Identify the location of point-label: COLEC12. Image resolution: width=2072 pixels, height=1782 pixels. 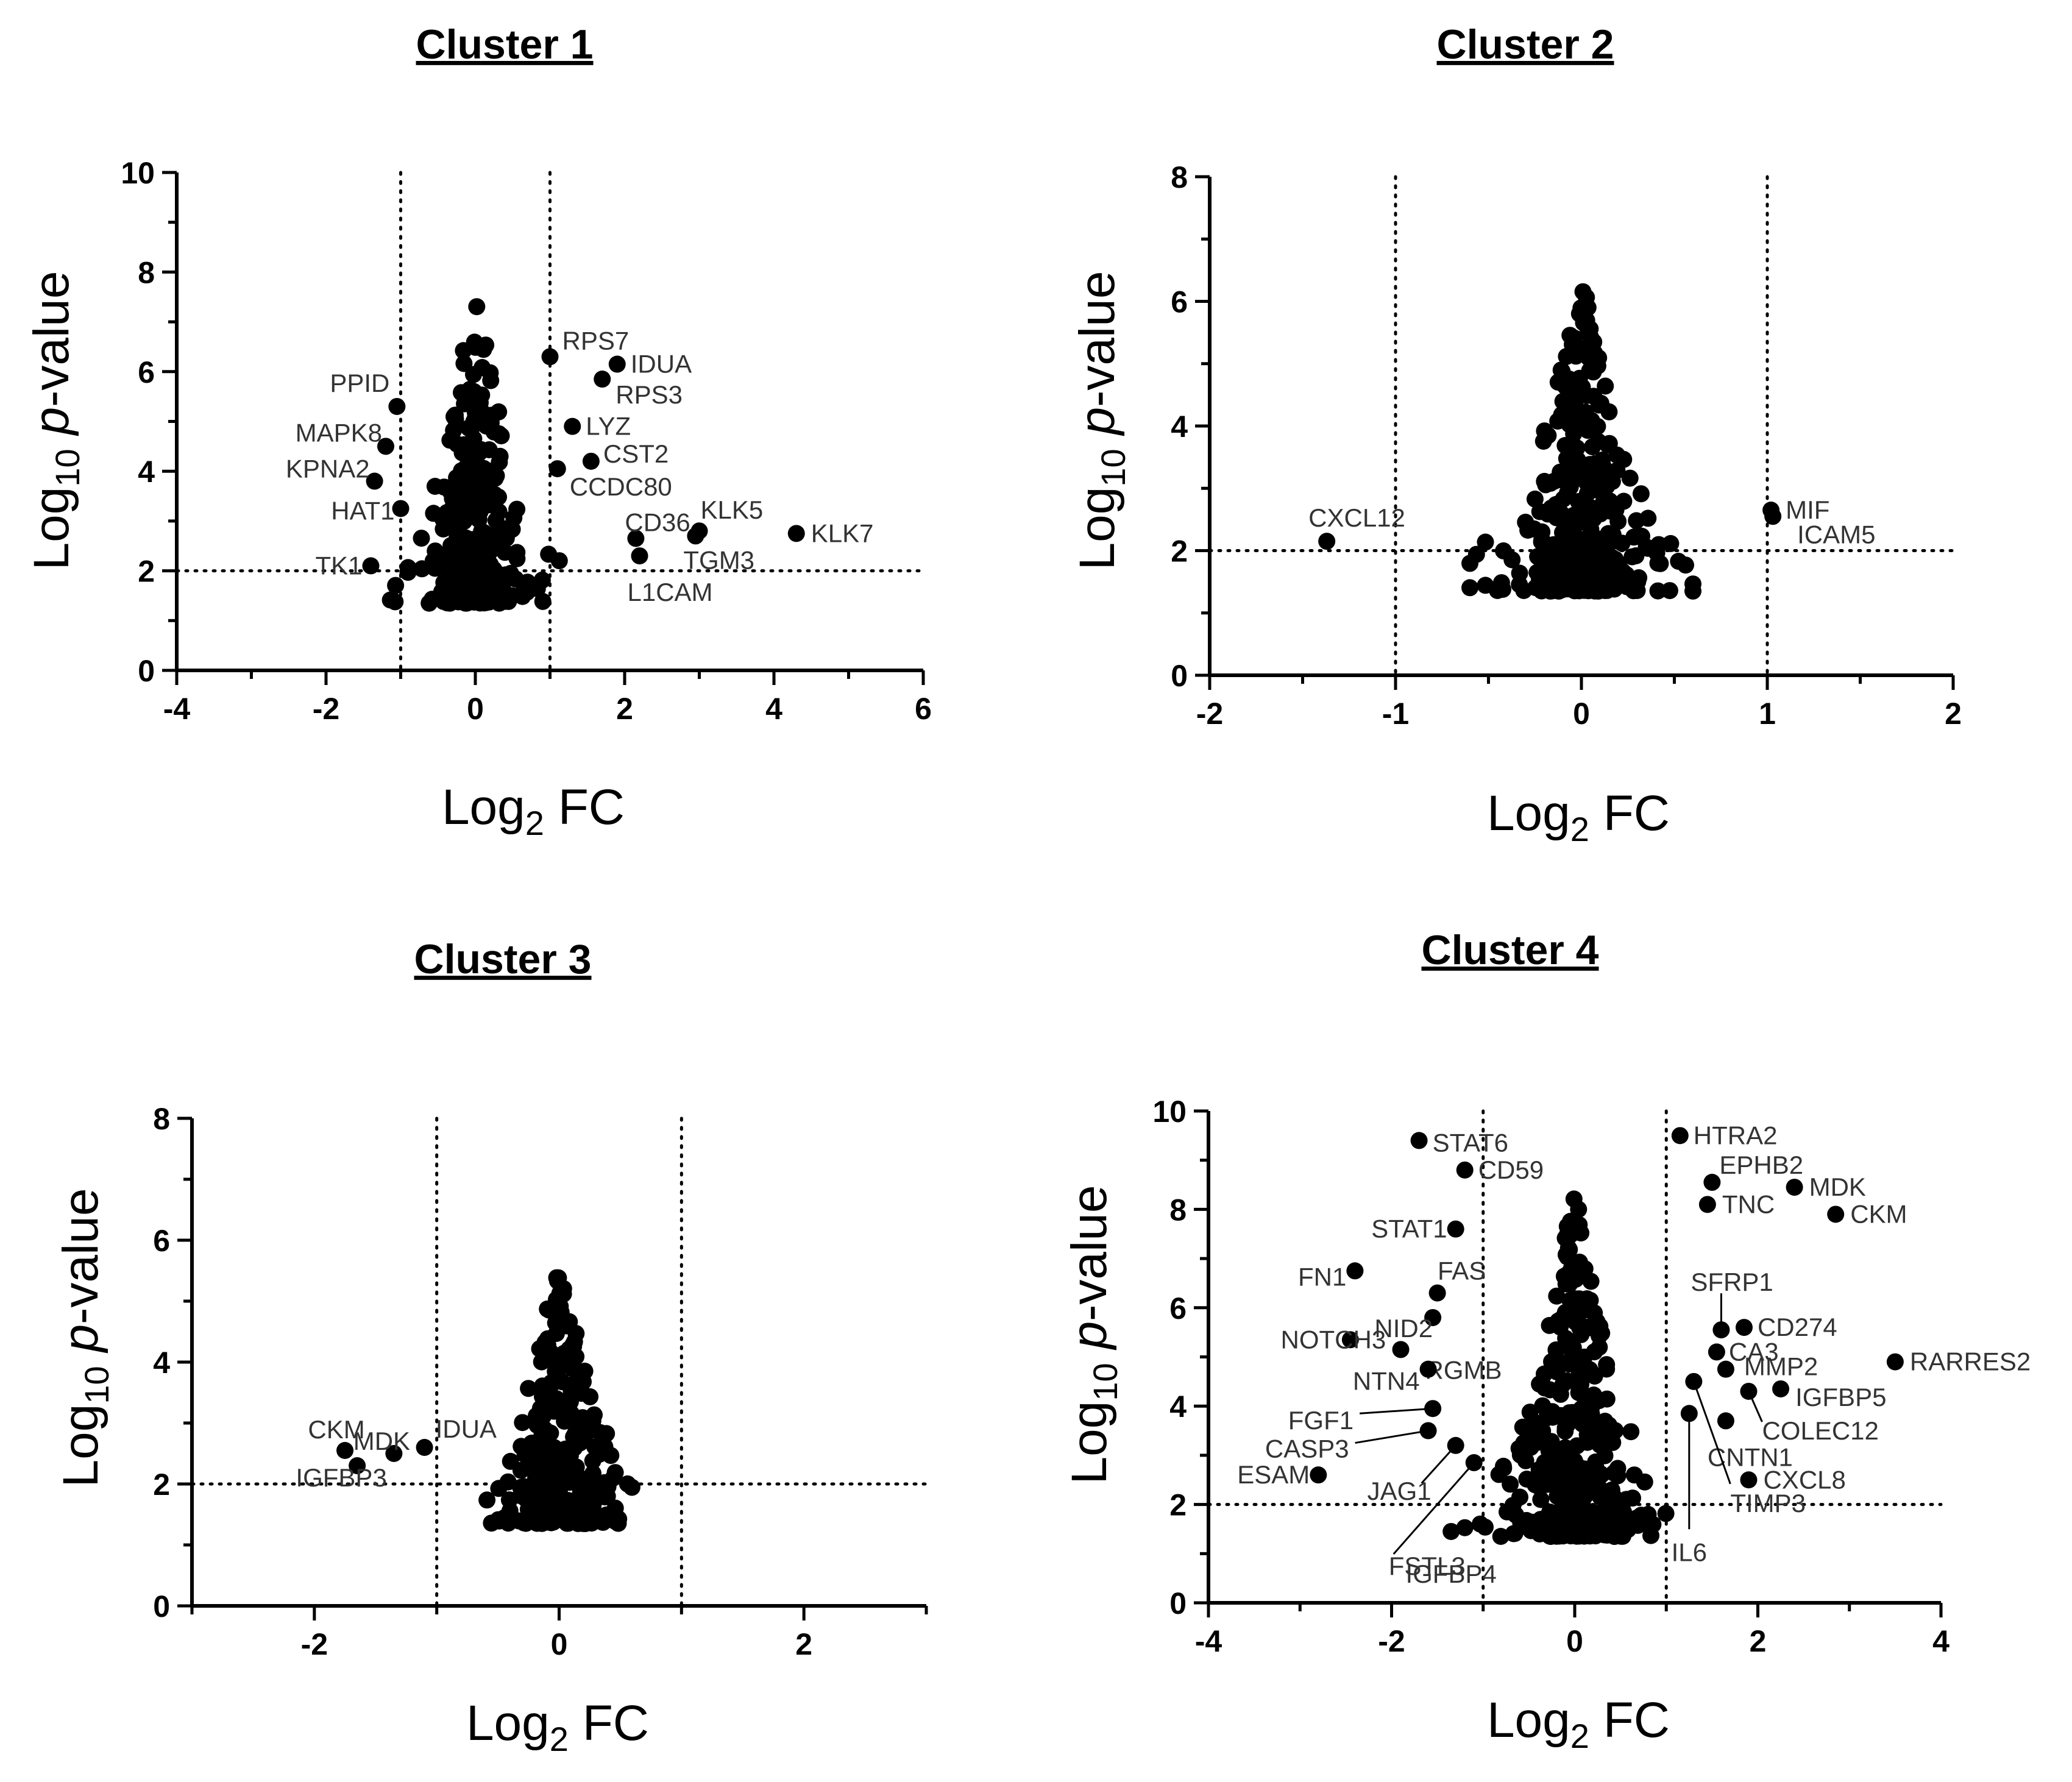
(1820, 1431).